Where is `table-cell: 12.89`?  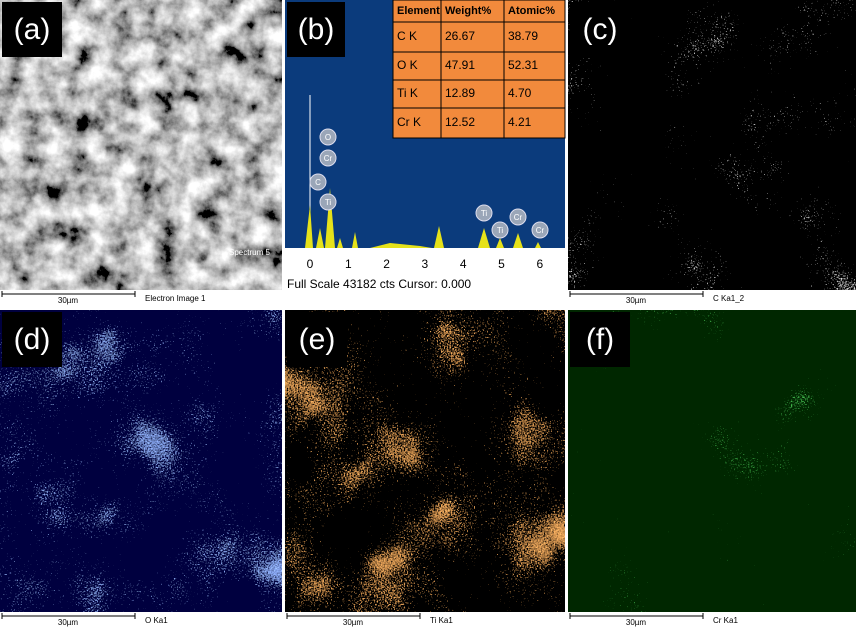 table-cell: 12.89 is located at coordinates (460, 93).